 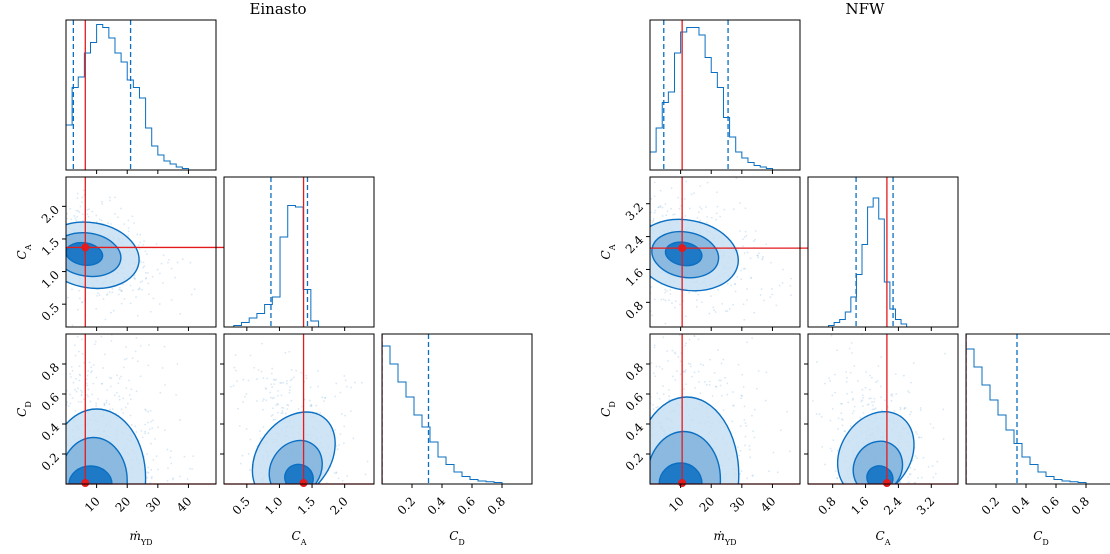 What do you see at coordinates (711, 98) in the screenshot?
I see `histogram-m` at bounding box center [711, 98].